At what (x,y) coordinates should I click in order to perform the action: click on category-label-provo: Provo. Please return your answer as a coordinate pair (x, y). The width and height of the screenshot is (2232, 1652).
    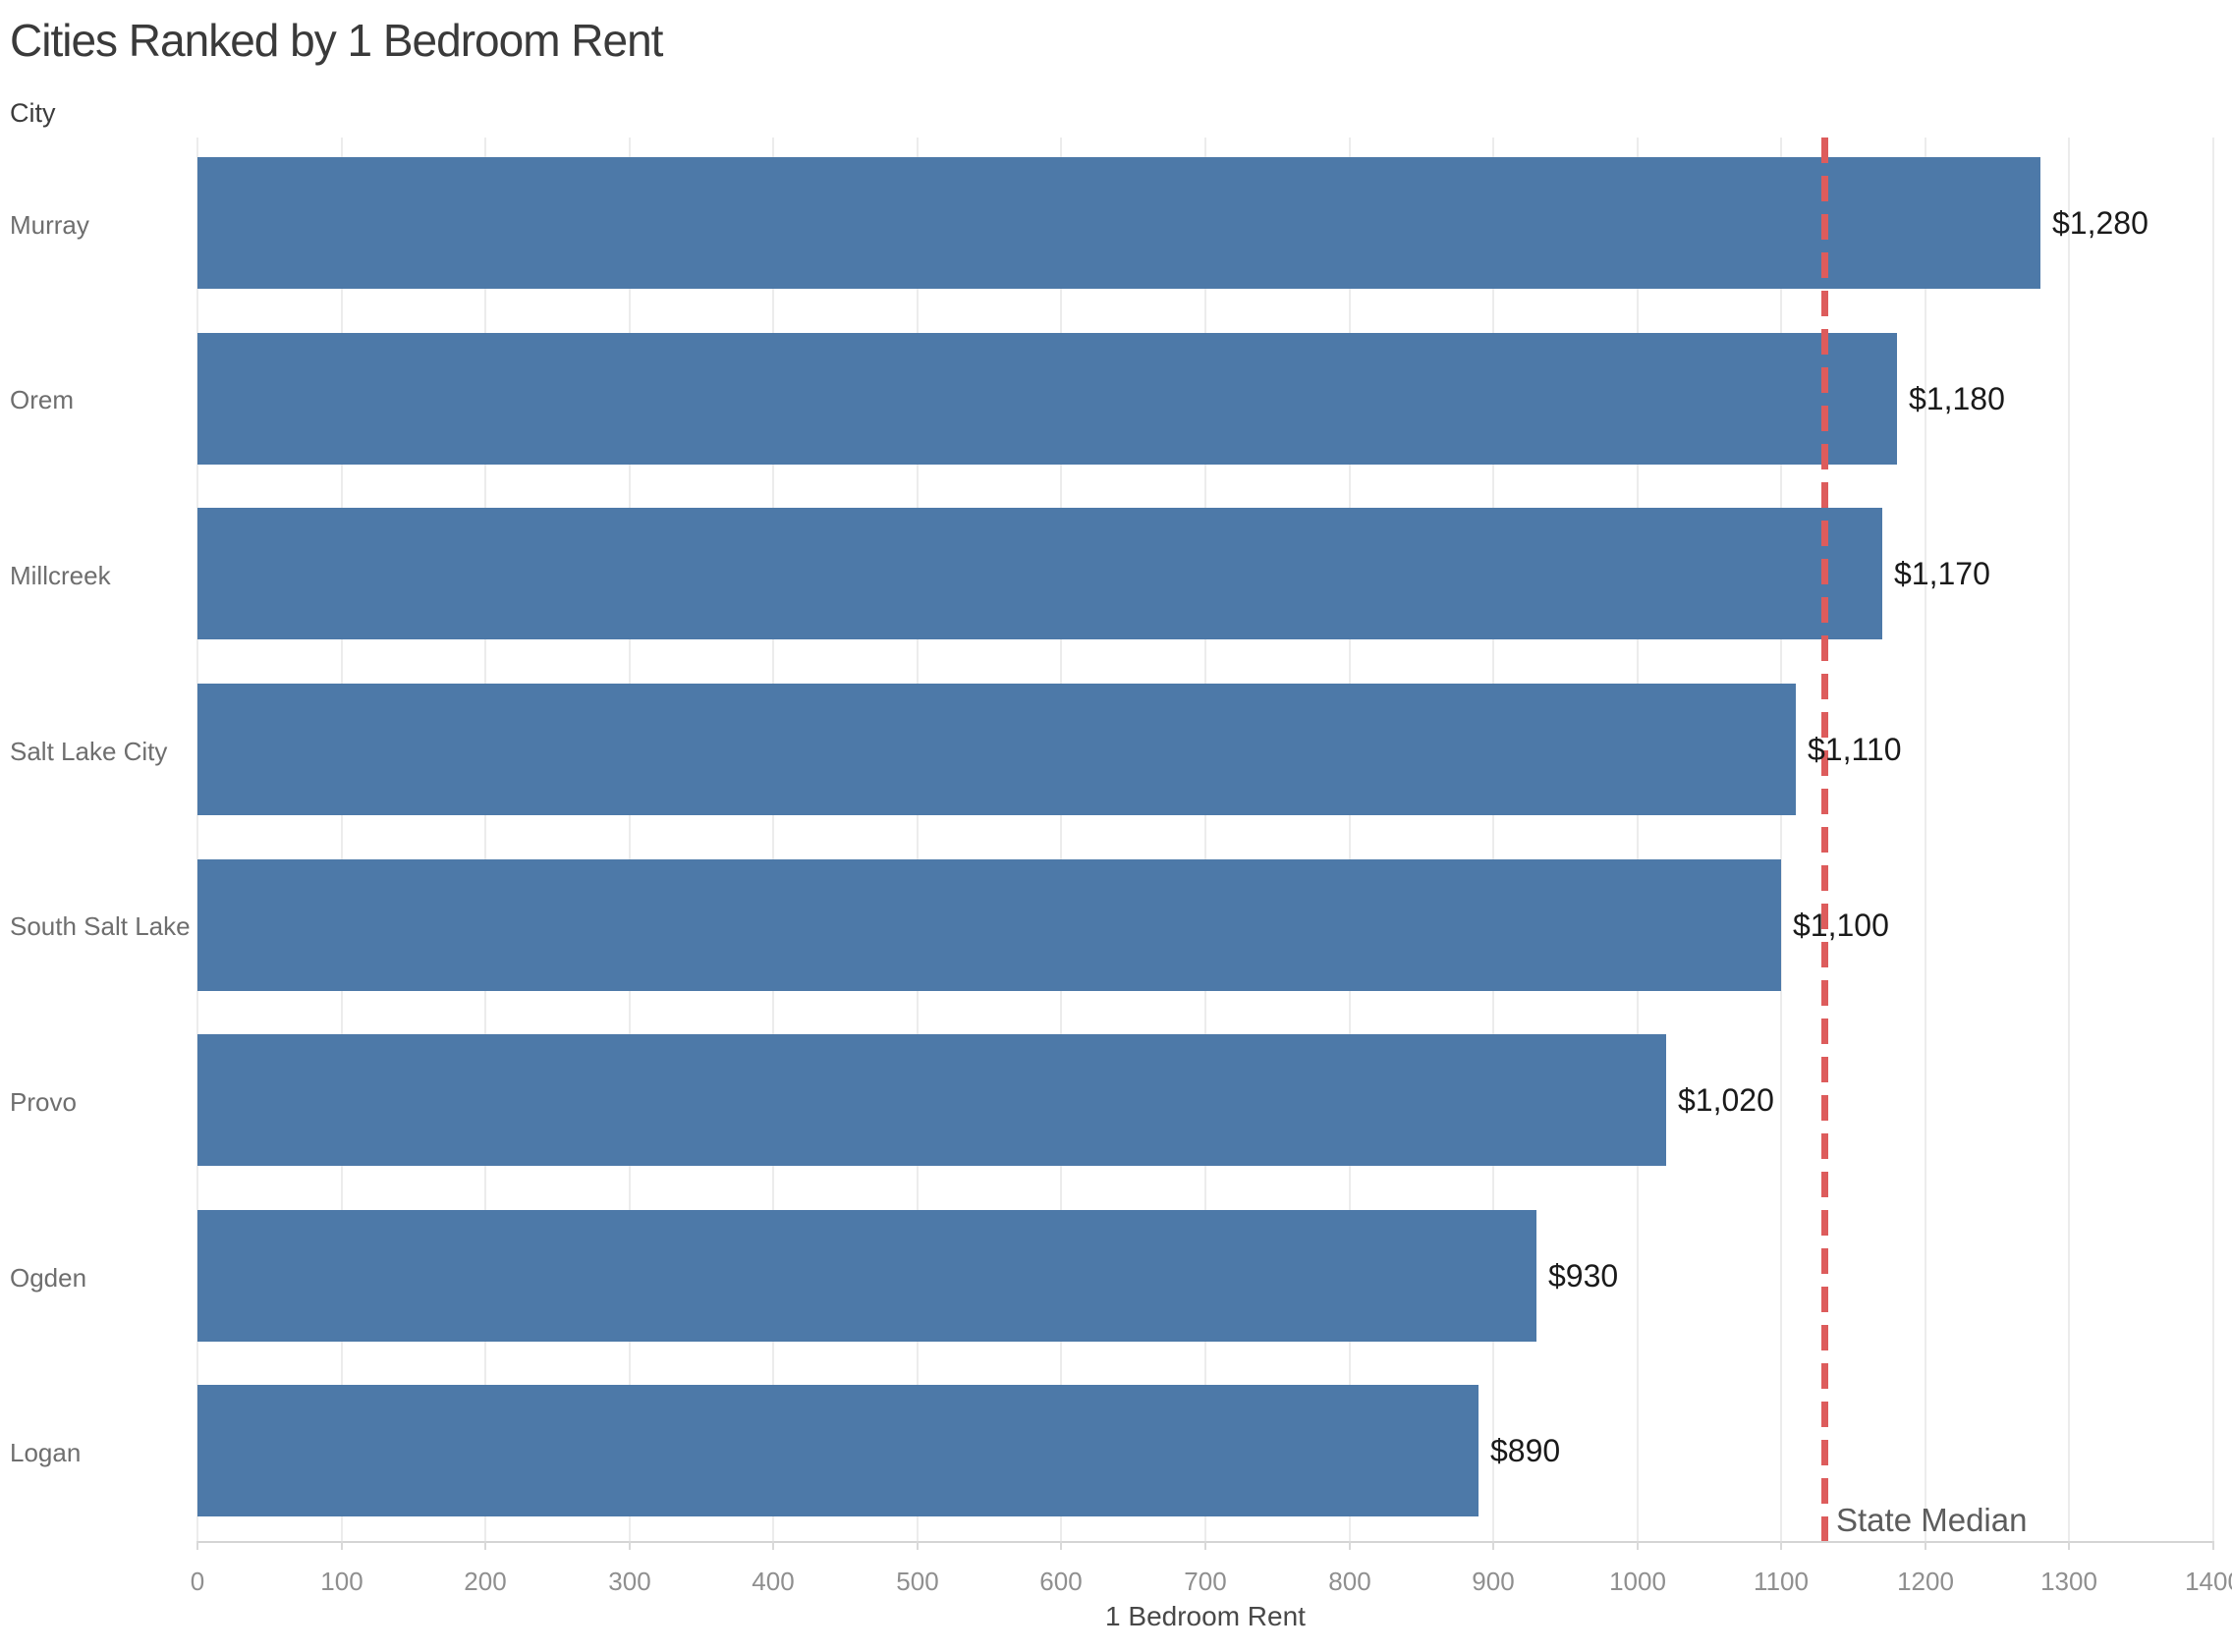
    Looking at the image, I should click on (43, 1101).